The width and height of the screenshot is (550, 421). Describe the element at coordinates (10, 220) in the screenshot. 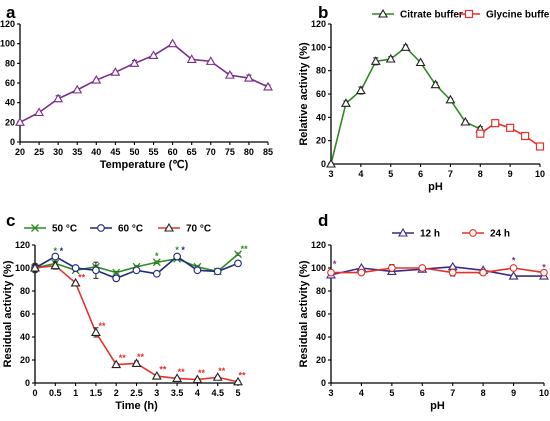

I see `panel-label: c` at that location.